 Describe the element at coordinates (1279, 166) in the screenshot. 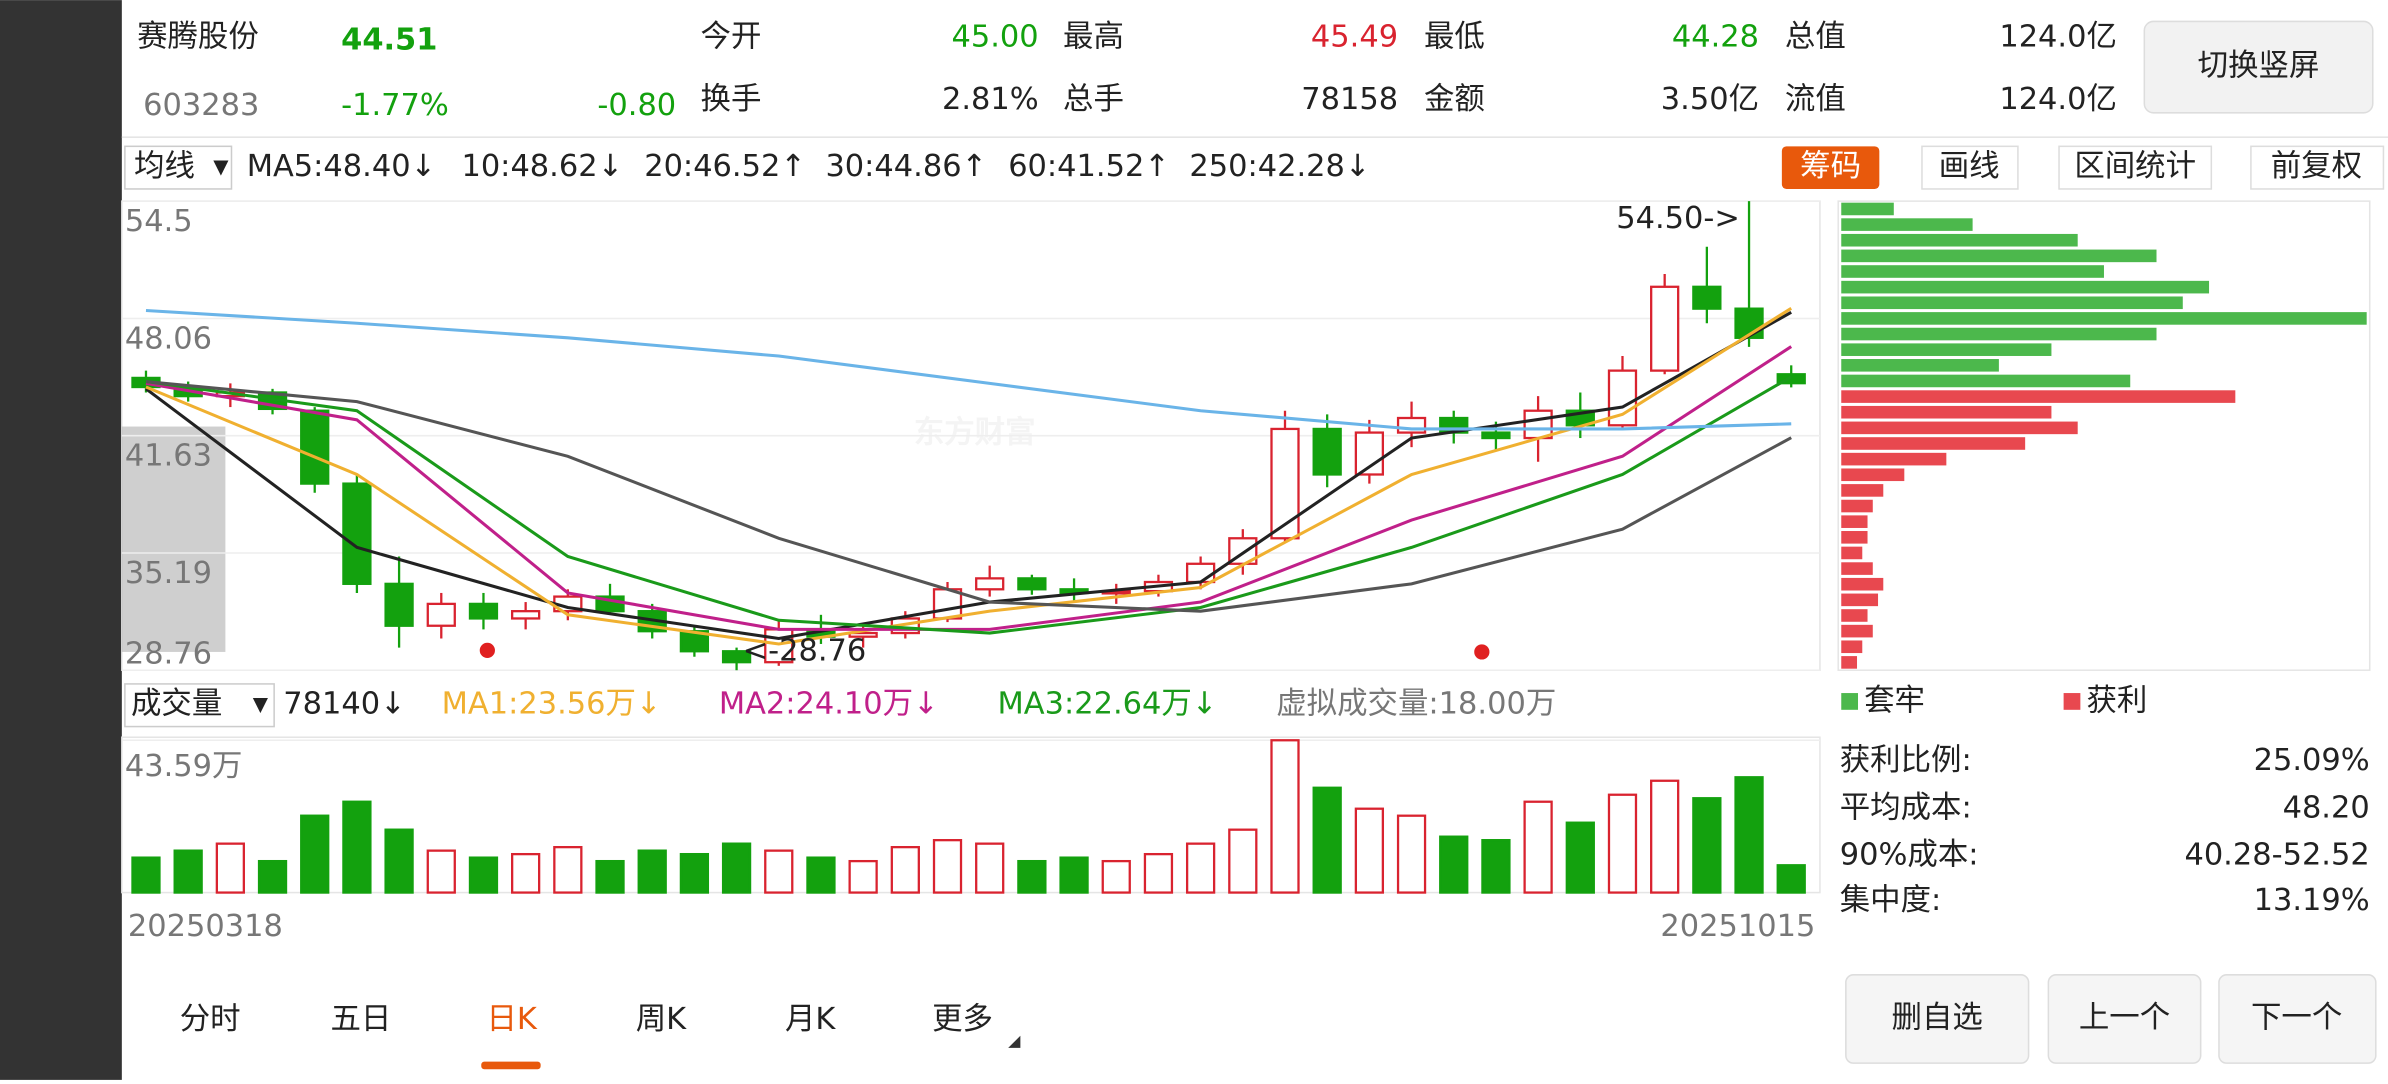

I see `ma-item: 250:42.28↓` at that location.